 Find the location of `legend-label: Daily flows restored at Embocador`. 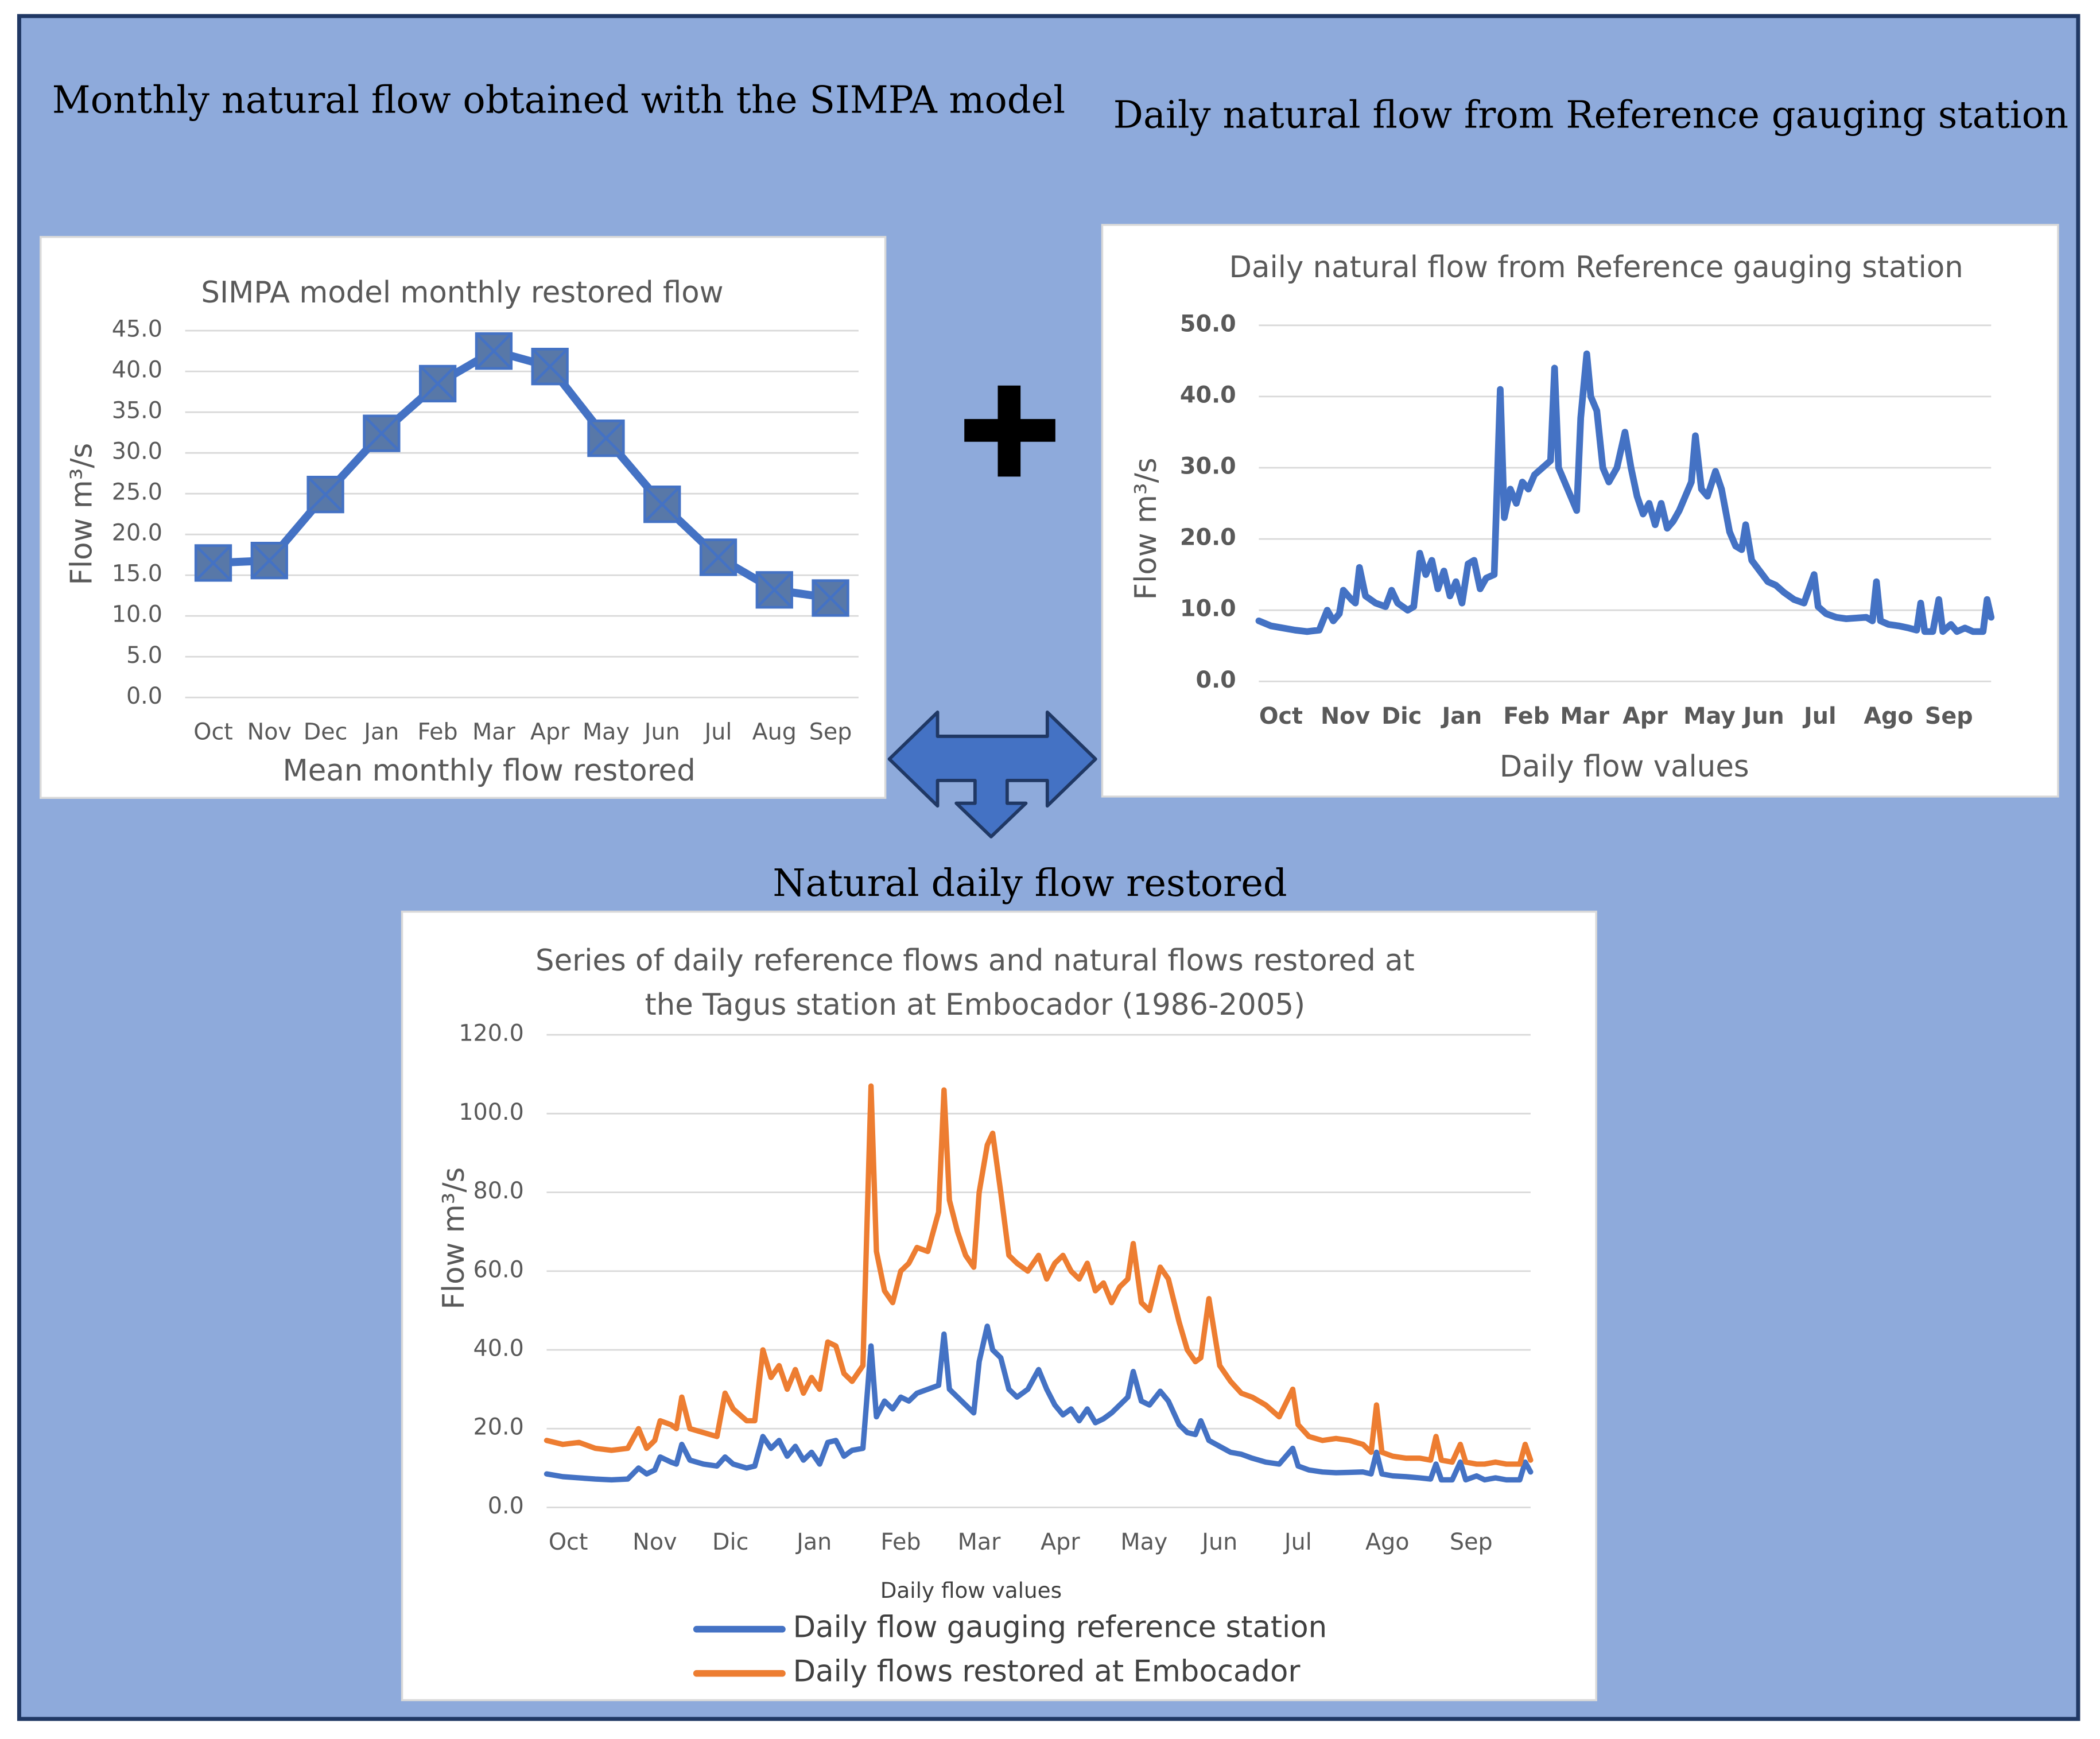

legend-label: Daily flows restored at Embocador is located at coordinates (1047, 1672).